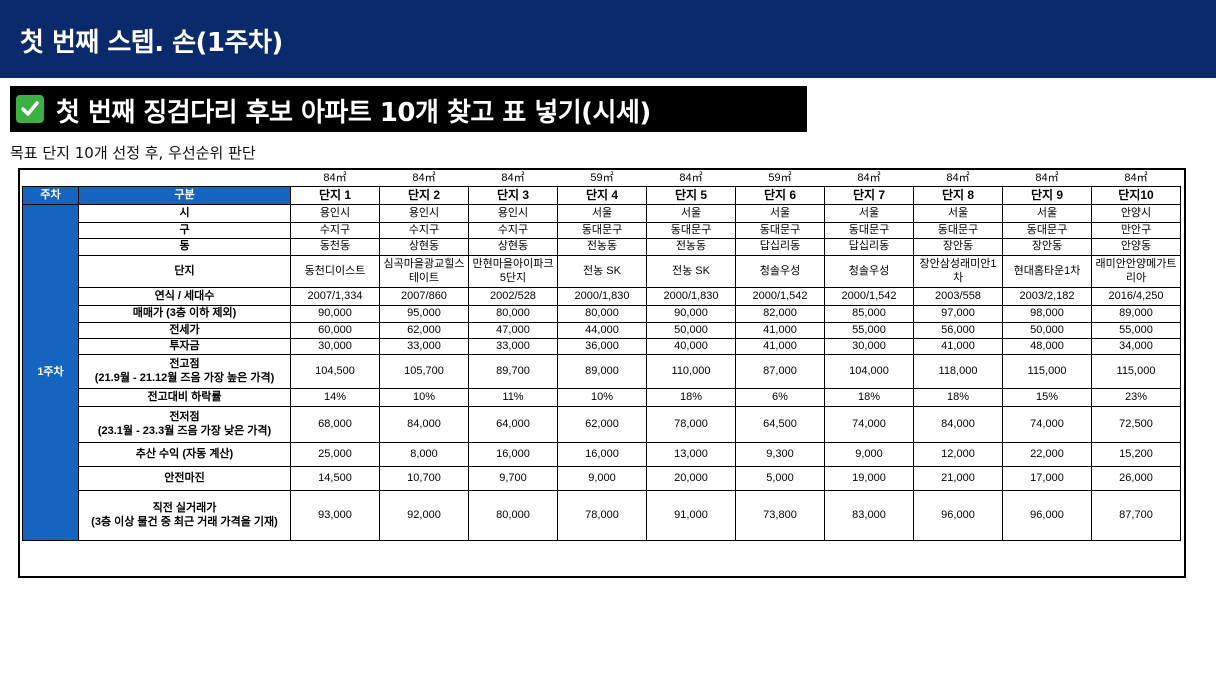 Image resolution: width=1216 pixels, height=684 pixels. Describe the element at coordinates (424, 330) in the screenshot. I see `table-cell: 62,000` at that location.